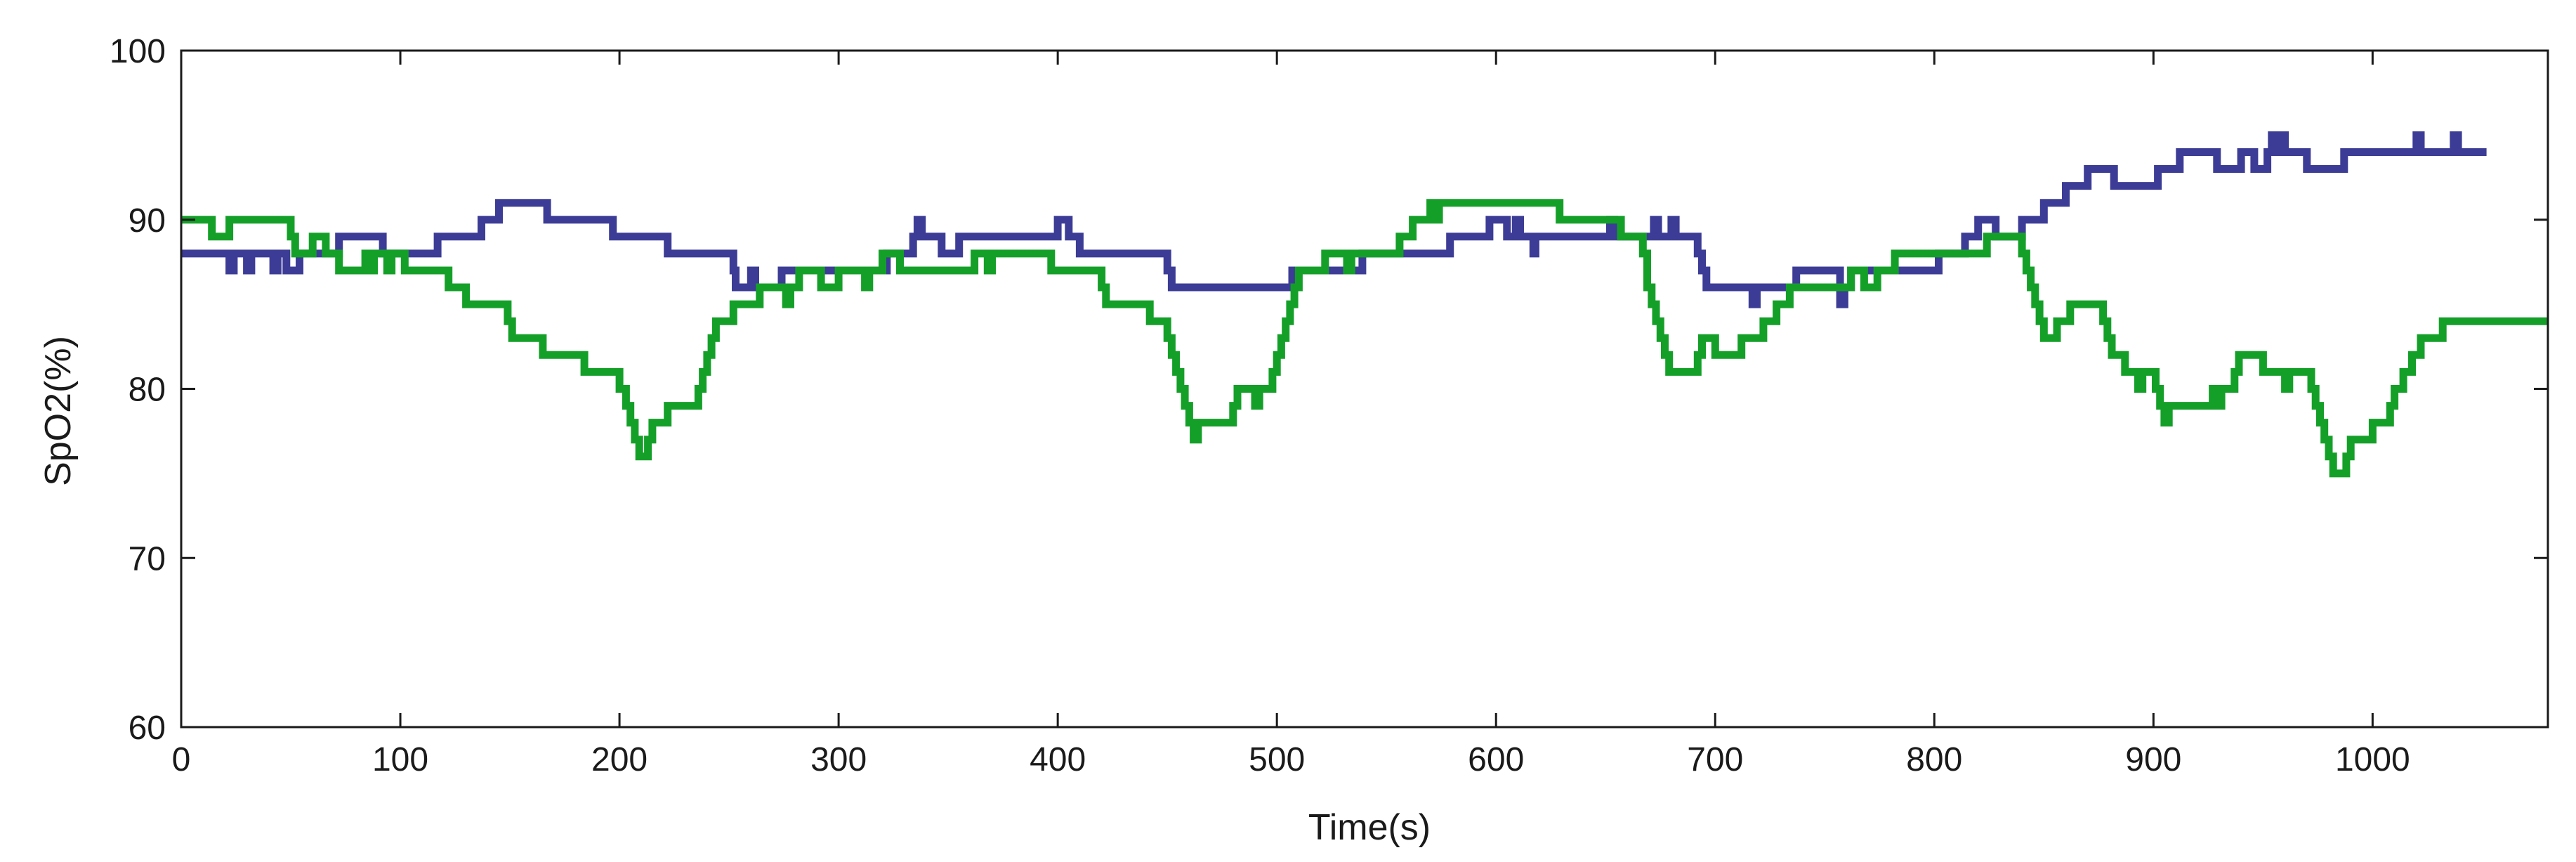 The width and height of the screenshot is (2576, 862). Describe the element at coordinates (619, 759) in the screenshot. I see `x-tick-label: 200` at that location.